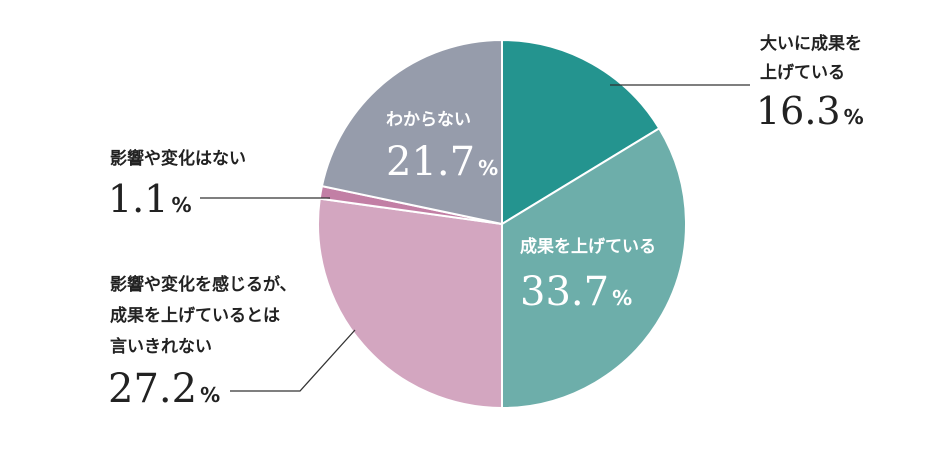 Image resolution: width=930 pixels, height=460 pixels. I want to click on slice-label-2-2: 言いきれない, so click(161, 346).